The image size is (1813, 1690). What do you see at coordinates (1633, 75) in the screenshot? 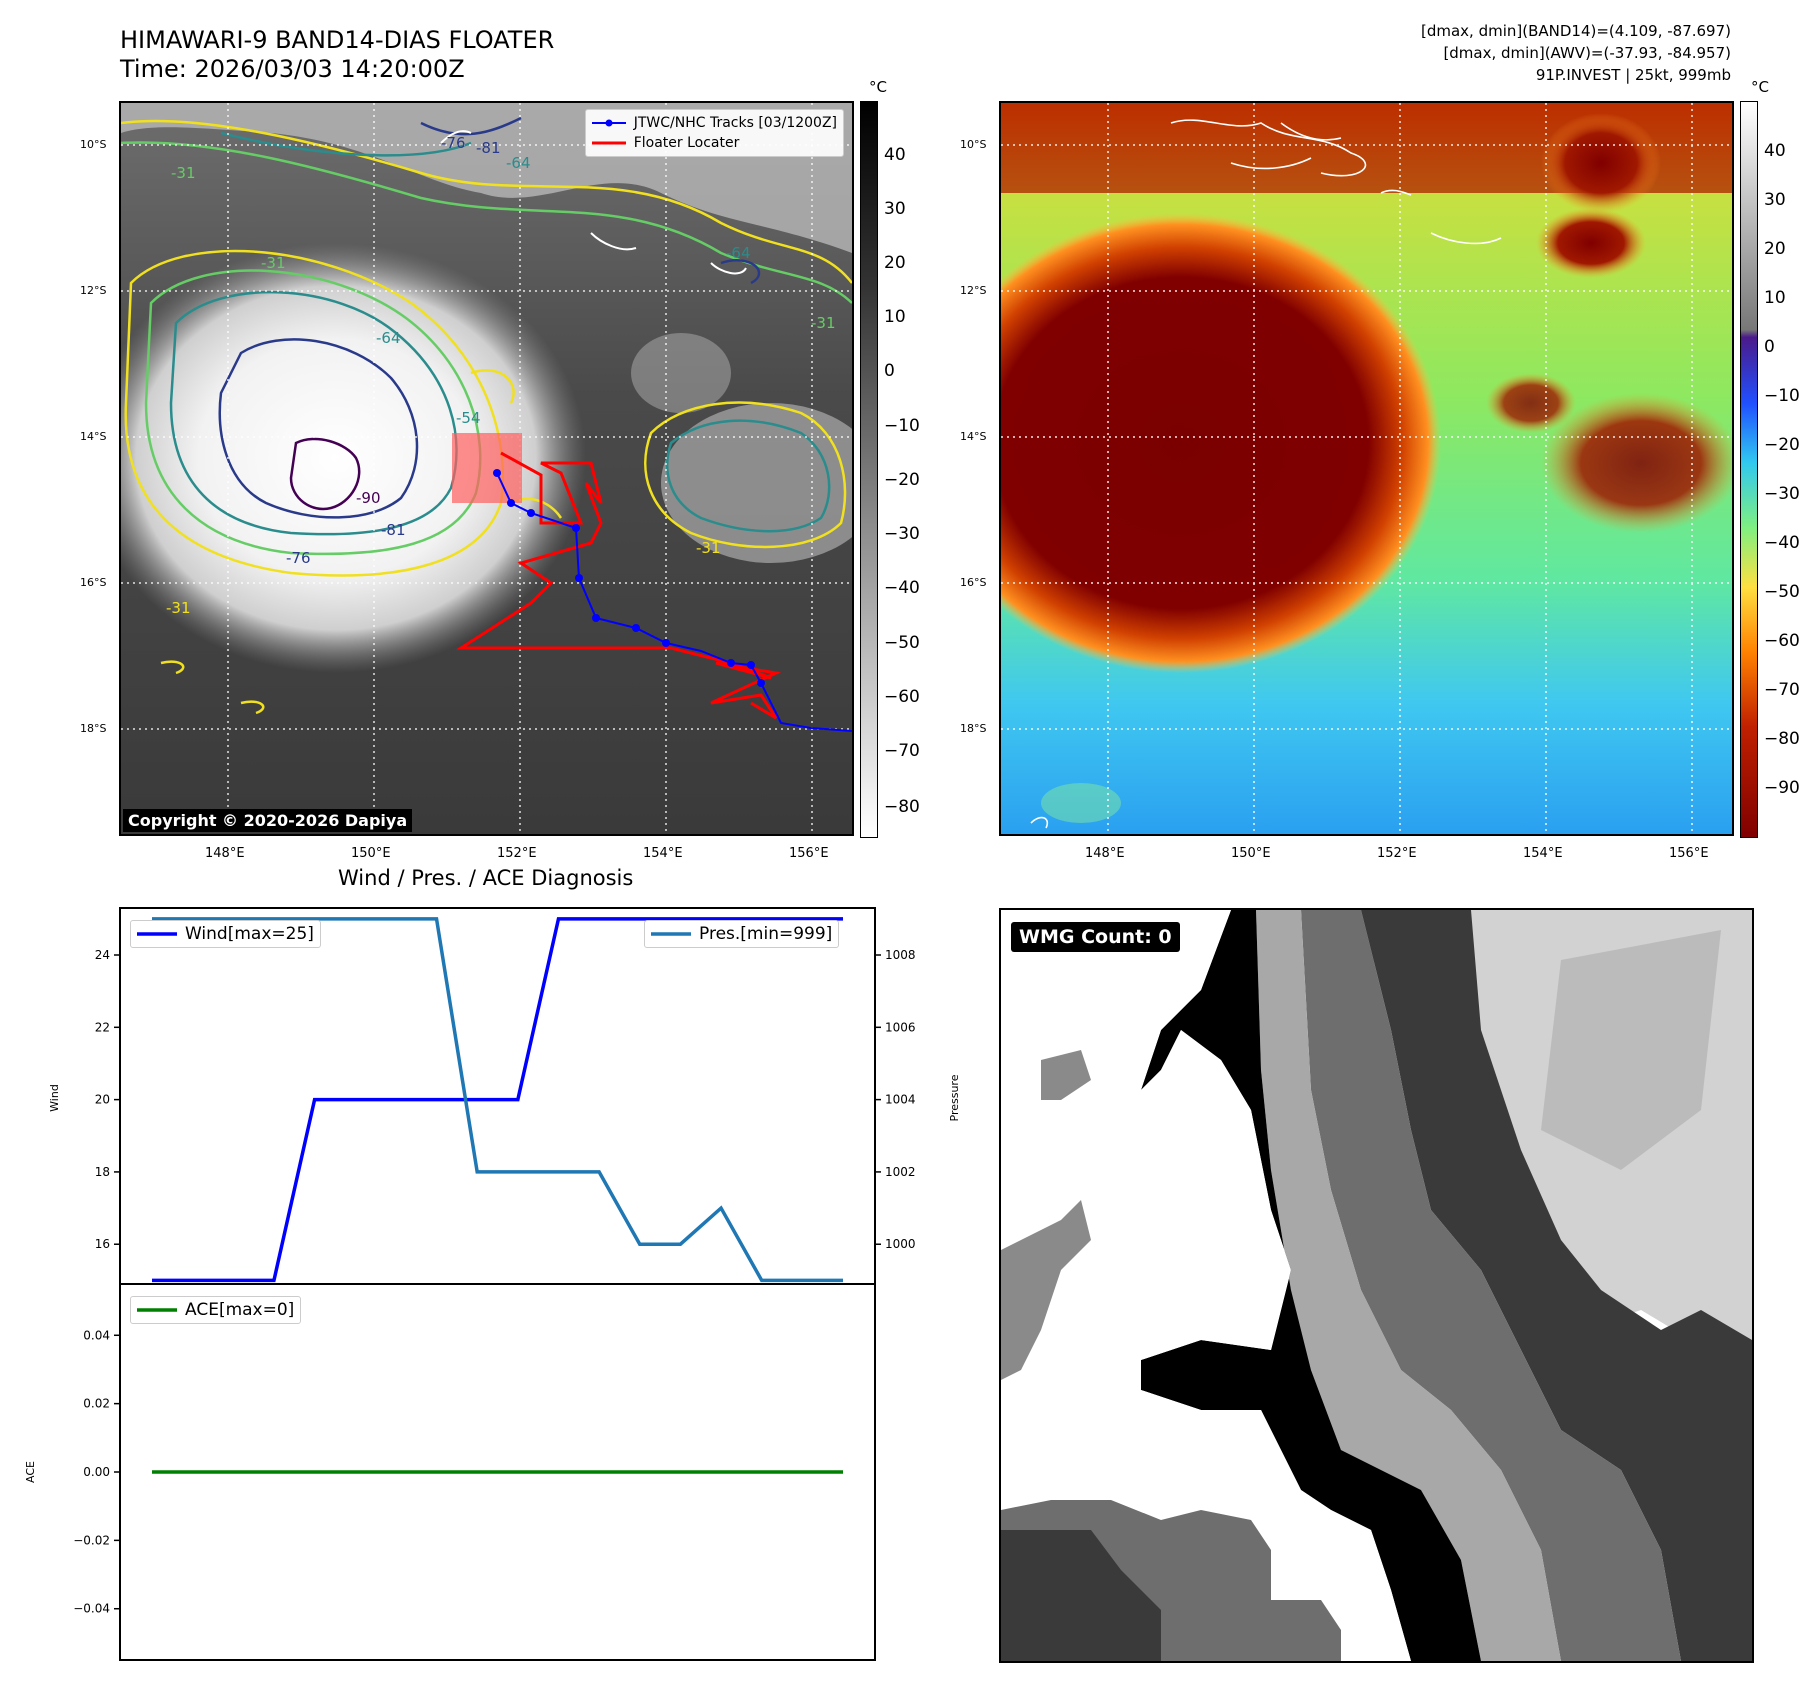
I see `storm-info: 91P.INVEST | 25kt, 999mb` at bounding box center [1633, 75].